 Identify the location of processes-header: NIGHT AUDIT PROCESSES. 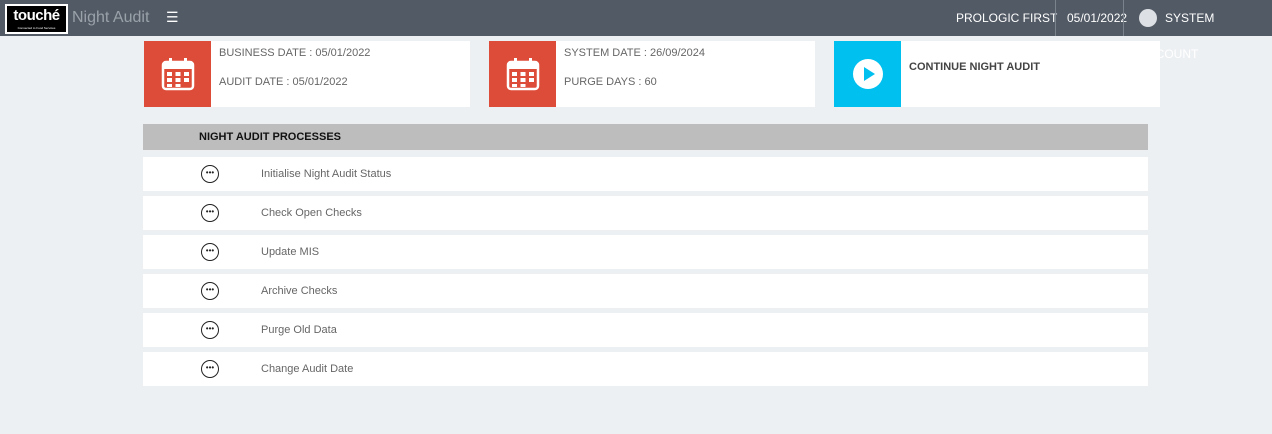
(645, 137).